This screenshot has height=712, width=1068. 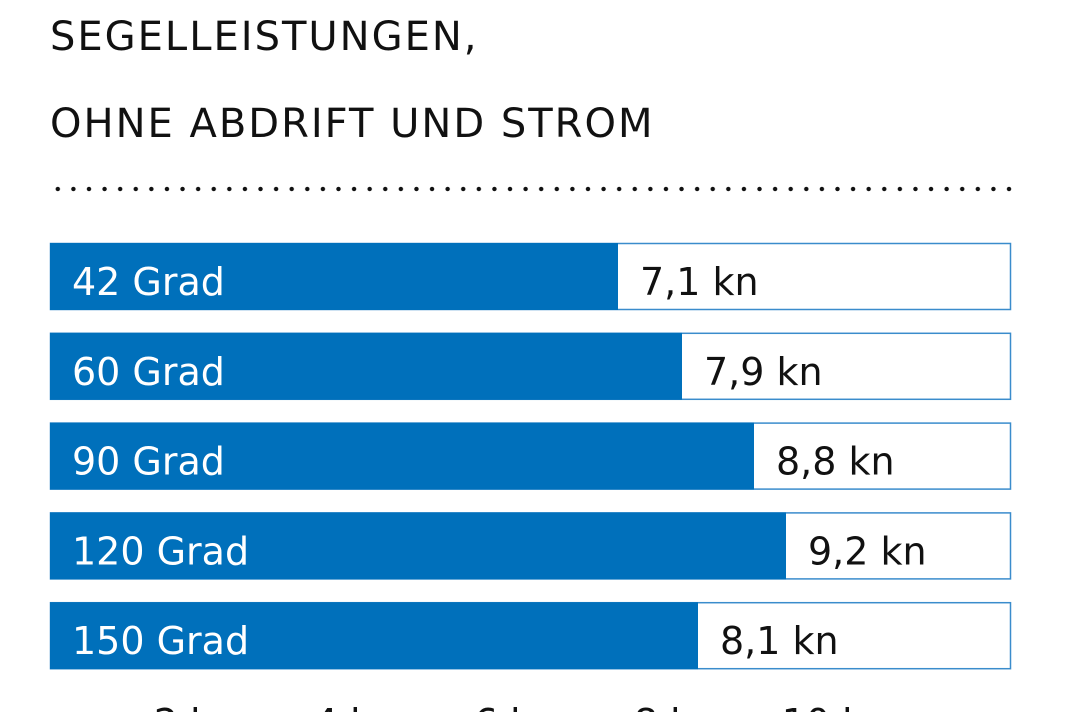 I want to click on value-label: 8,8 kn, so click(x=835, y=462).